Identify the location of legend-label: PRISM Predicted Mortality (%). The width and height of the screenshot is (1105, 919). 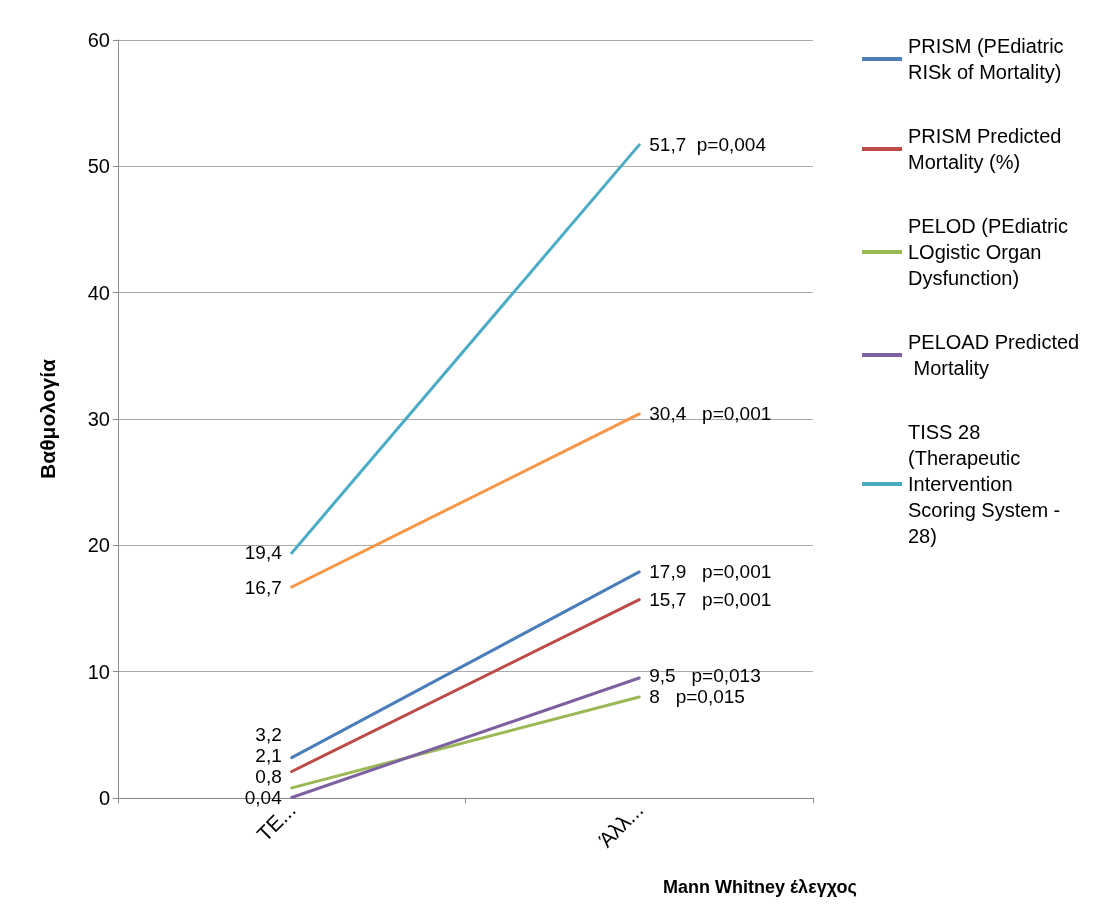
(987, 149).